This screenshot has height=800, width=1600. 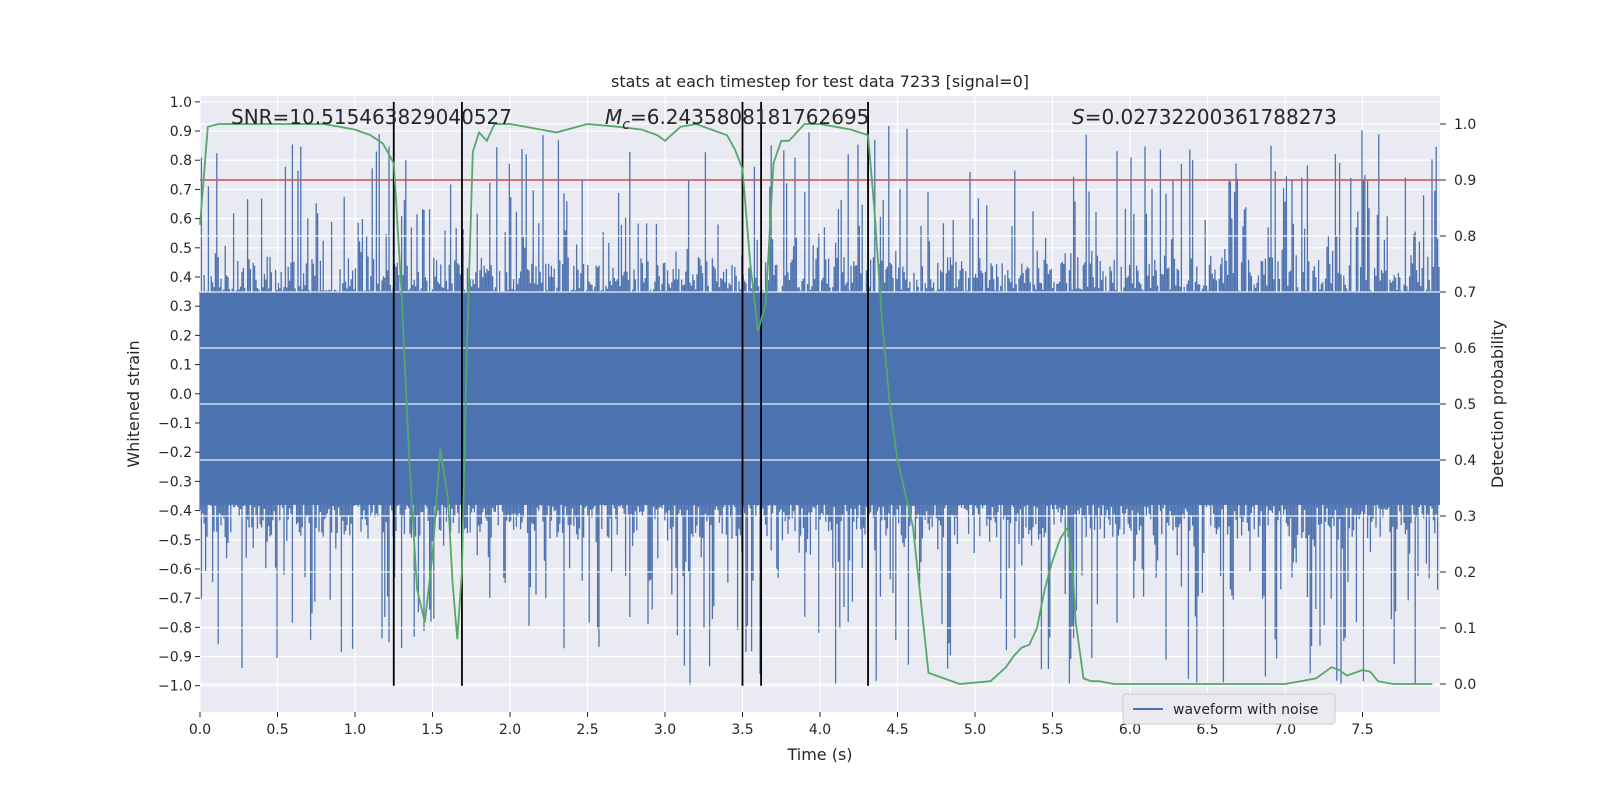 What do you see at coordinates (1465, 461) in the screenshot?
I see `y-right-tick-label: 0.4` at bounding box center [1465, 461].